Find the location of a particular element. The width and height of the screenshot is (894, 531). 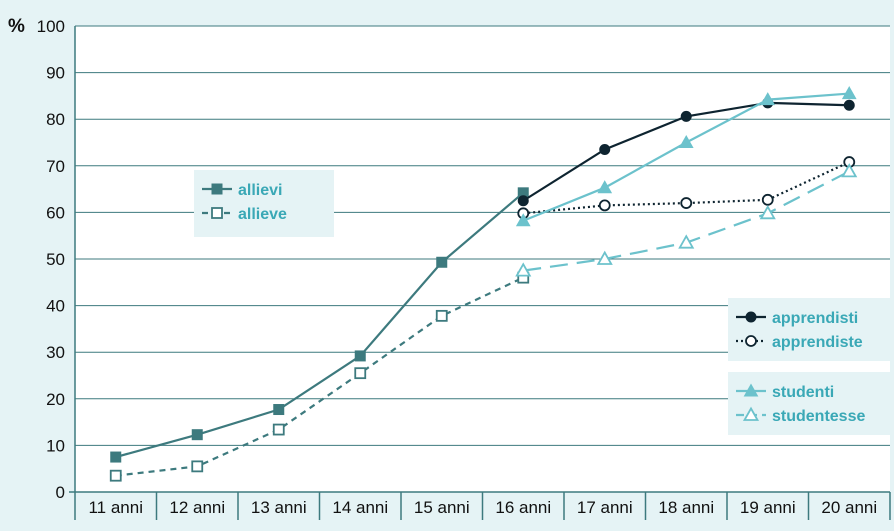

x-tick-label: 19 anni is located at coordinates (768, 507).